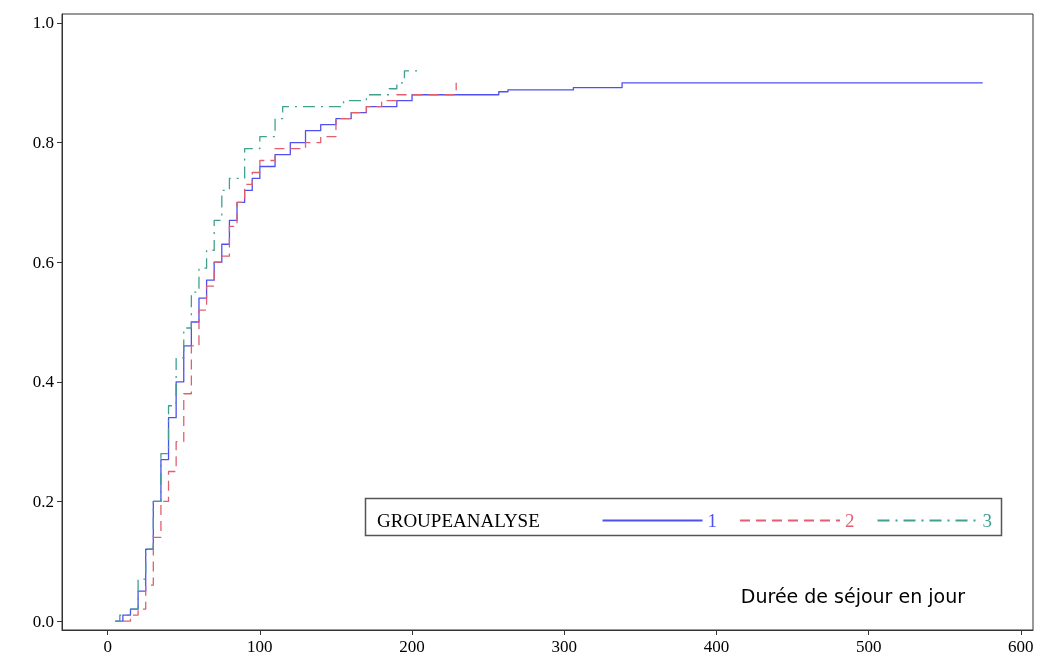  What do you see at coordinates (107, 646) in the screenshot?
I see `x-tick-label: 0` at bounding box center [107, 646].